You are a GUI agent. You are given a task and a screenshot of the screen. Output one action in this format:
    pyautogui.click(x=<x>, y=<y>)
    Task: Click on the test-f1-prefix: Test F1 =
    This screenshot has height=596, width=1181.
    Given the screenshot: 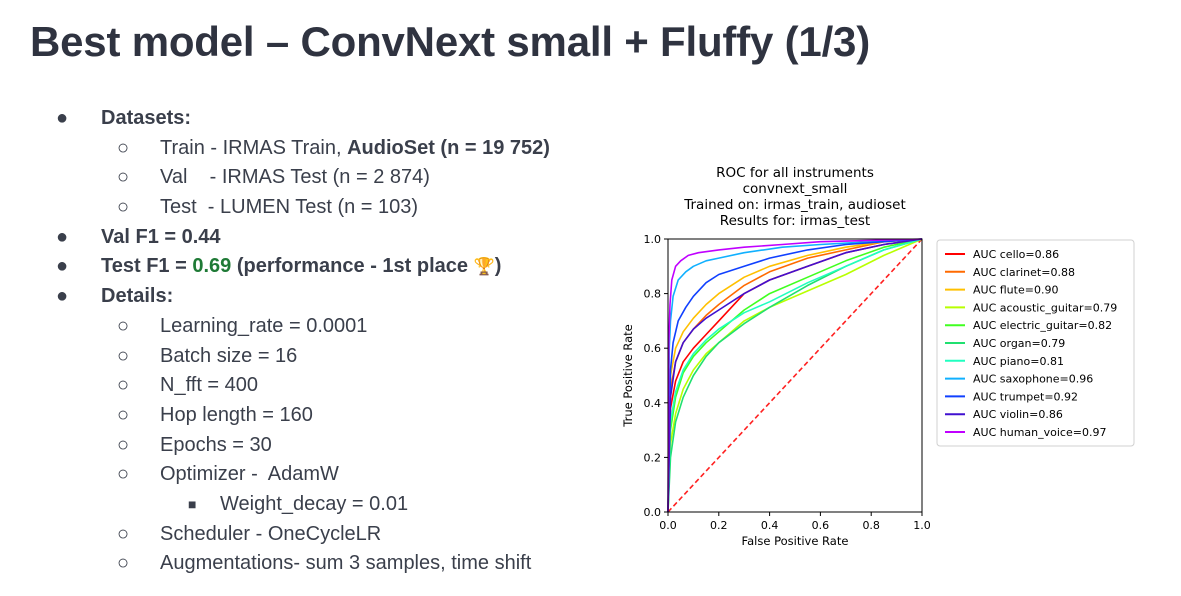 What is the action you would take?
    pyautogui.click(x=147, y=266)
    